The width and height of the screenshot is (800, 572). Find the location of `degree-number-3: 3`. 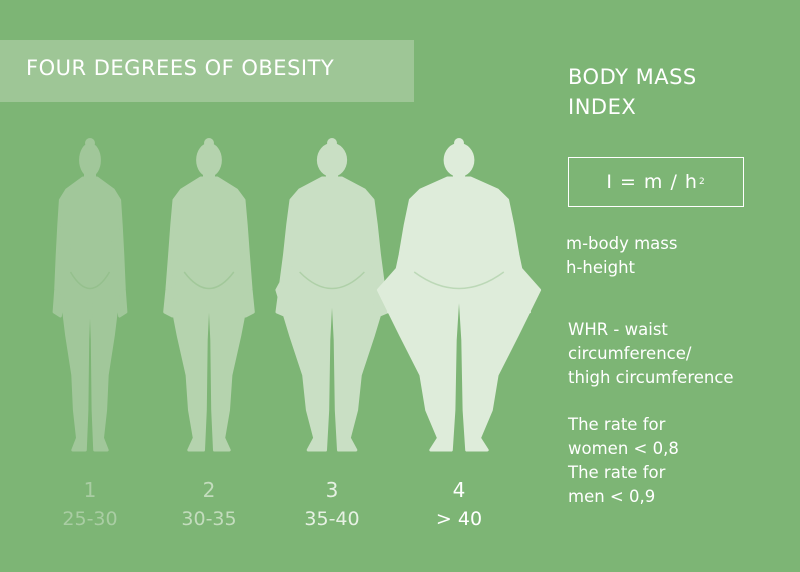

degree-number-3: 3 is located at coordinates (332, 490).